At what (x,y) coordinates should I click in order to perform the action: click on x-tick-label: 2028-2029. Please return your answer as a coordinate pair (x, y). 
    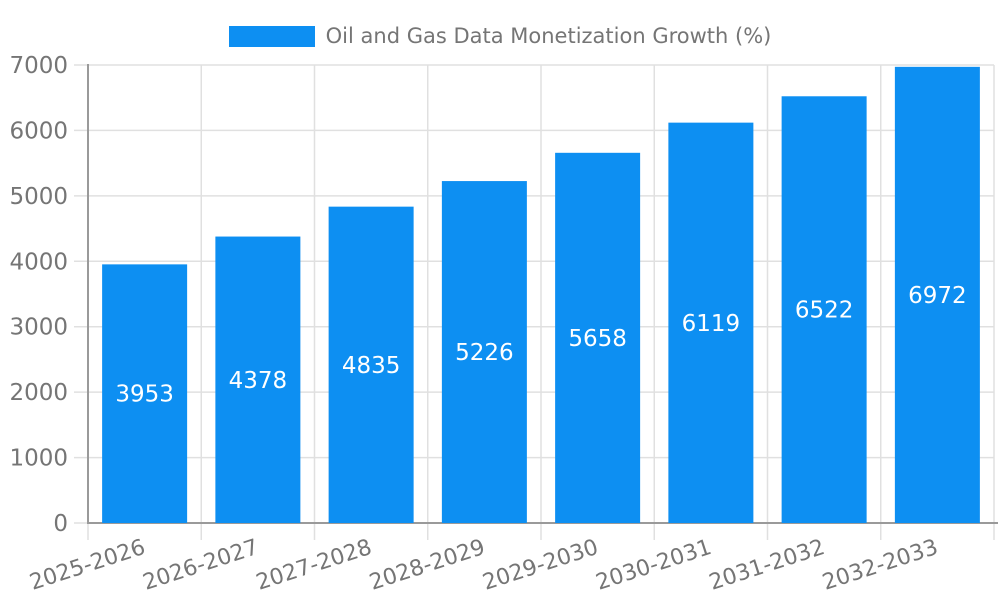
    Looking at the image, I should click on (427, 565).